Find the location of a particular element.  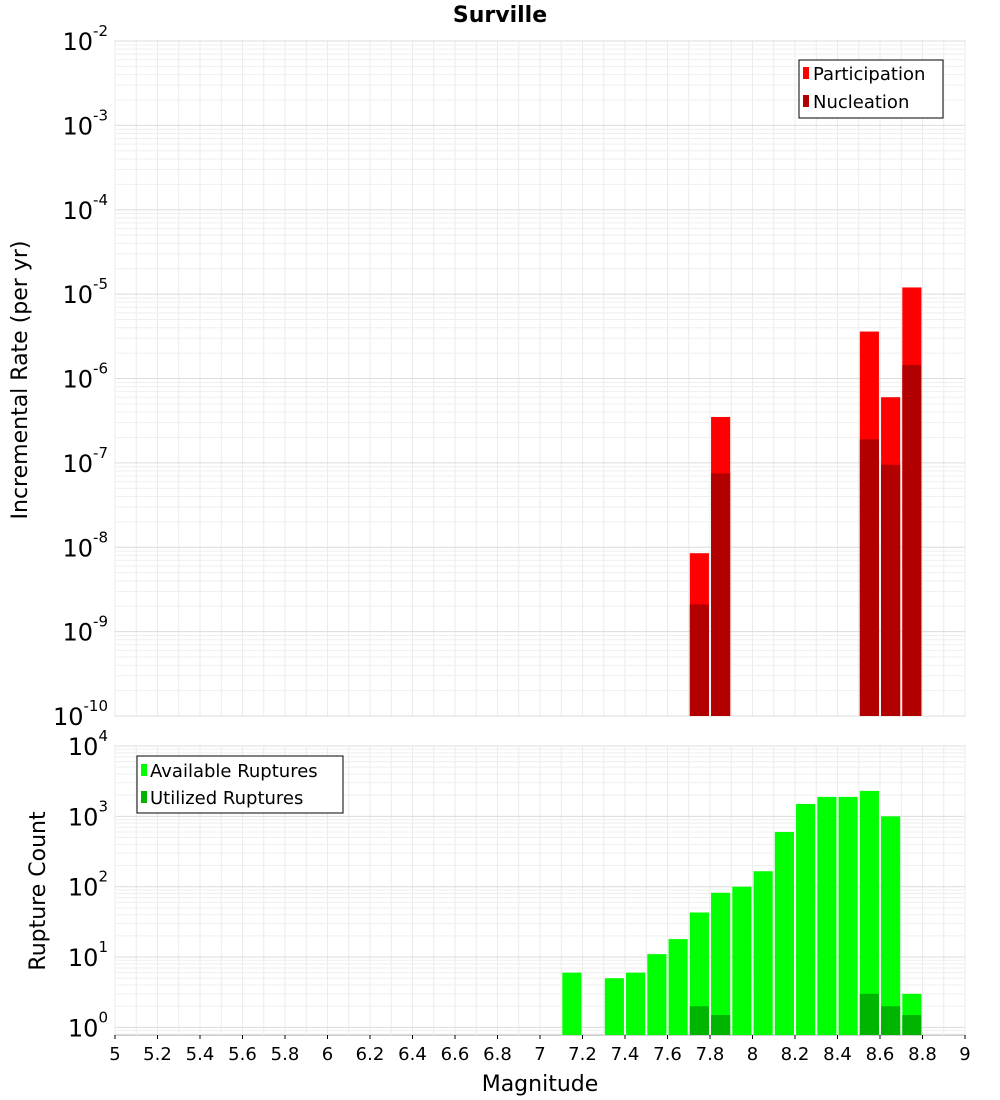

x-tick-label: 6.4 is located at coordinates (412, 1054).